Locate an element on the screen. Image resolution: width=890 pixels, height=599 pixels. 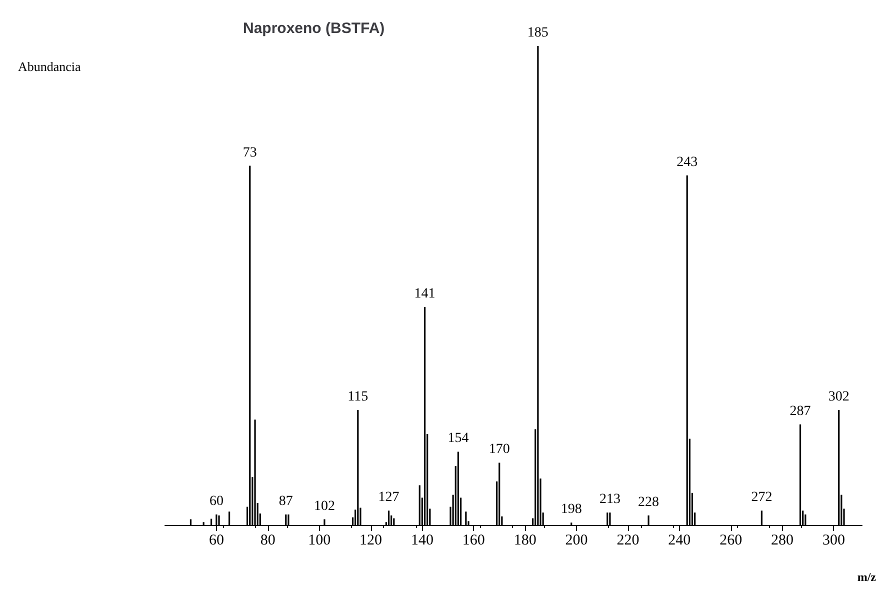
annotation: 287 is located at coordinates (800, 411).